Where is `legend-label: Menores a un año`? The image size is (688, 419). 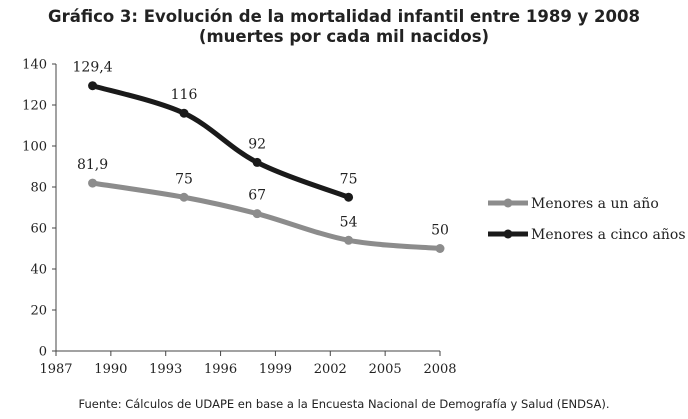
legend-label: Menores a un año is located at coordinates (595, 204).